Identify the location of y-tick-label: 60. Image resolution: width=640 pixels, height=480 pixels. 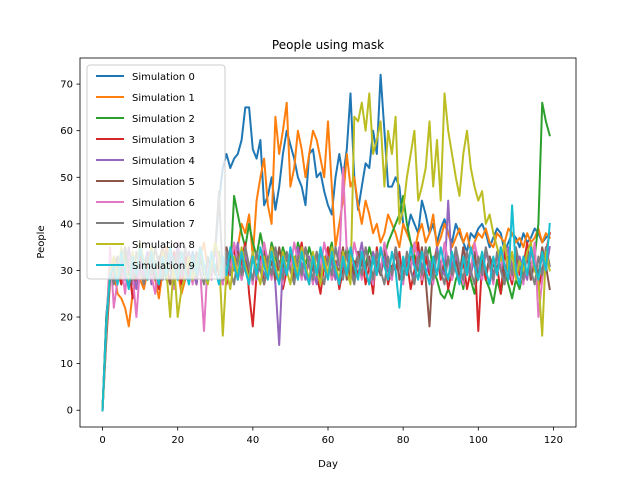
(66, 131).